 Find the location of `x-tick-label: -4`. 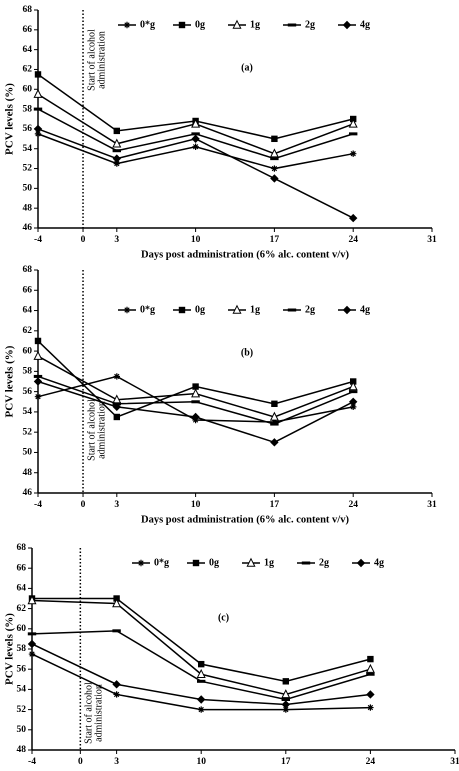

x-tick-label: -4 is located at coordinates (32, 762).